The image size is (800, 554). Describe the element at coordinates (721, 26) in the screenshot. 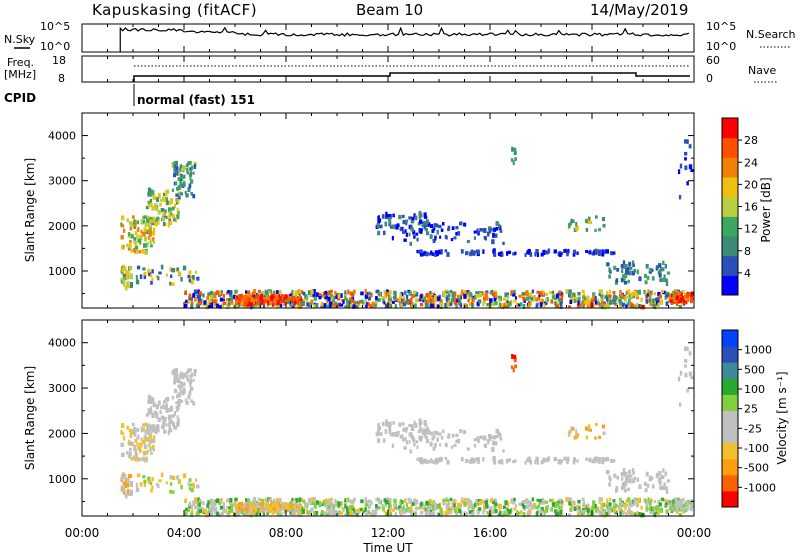

I see `nsearch-tick-top: 10^5` at that location.